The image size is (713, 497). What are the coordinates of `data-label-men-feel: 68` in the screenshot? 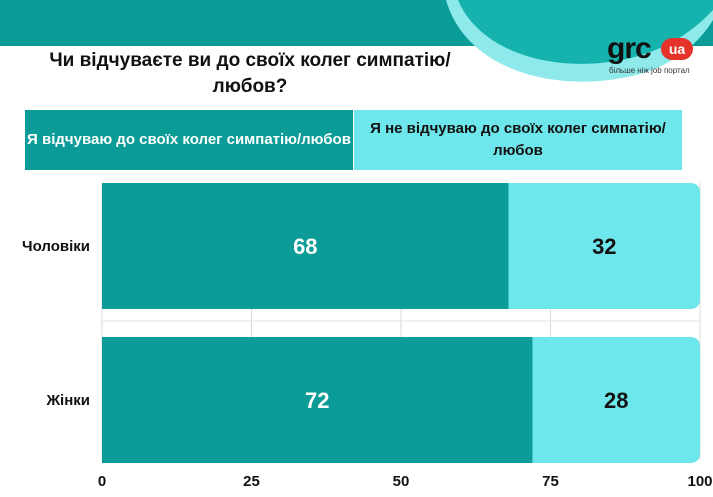 It's located at (305, 246).